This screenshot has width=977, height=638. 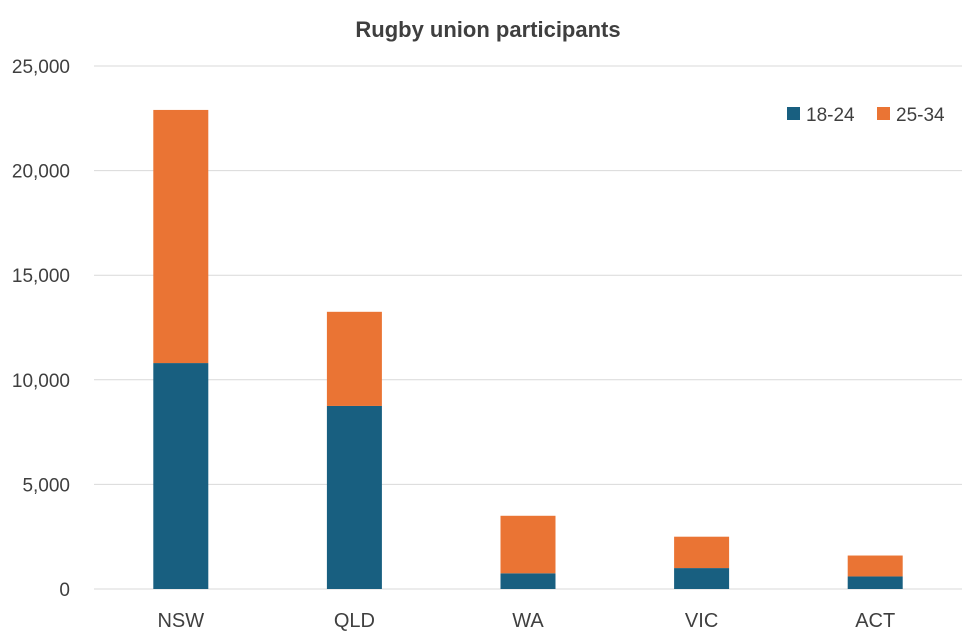 What do you see at coordinates (487, 29) in the screenshot?
I see `chart-title: Rugby union participants` at bounding box center [487, 29].